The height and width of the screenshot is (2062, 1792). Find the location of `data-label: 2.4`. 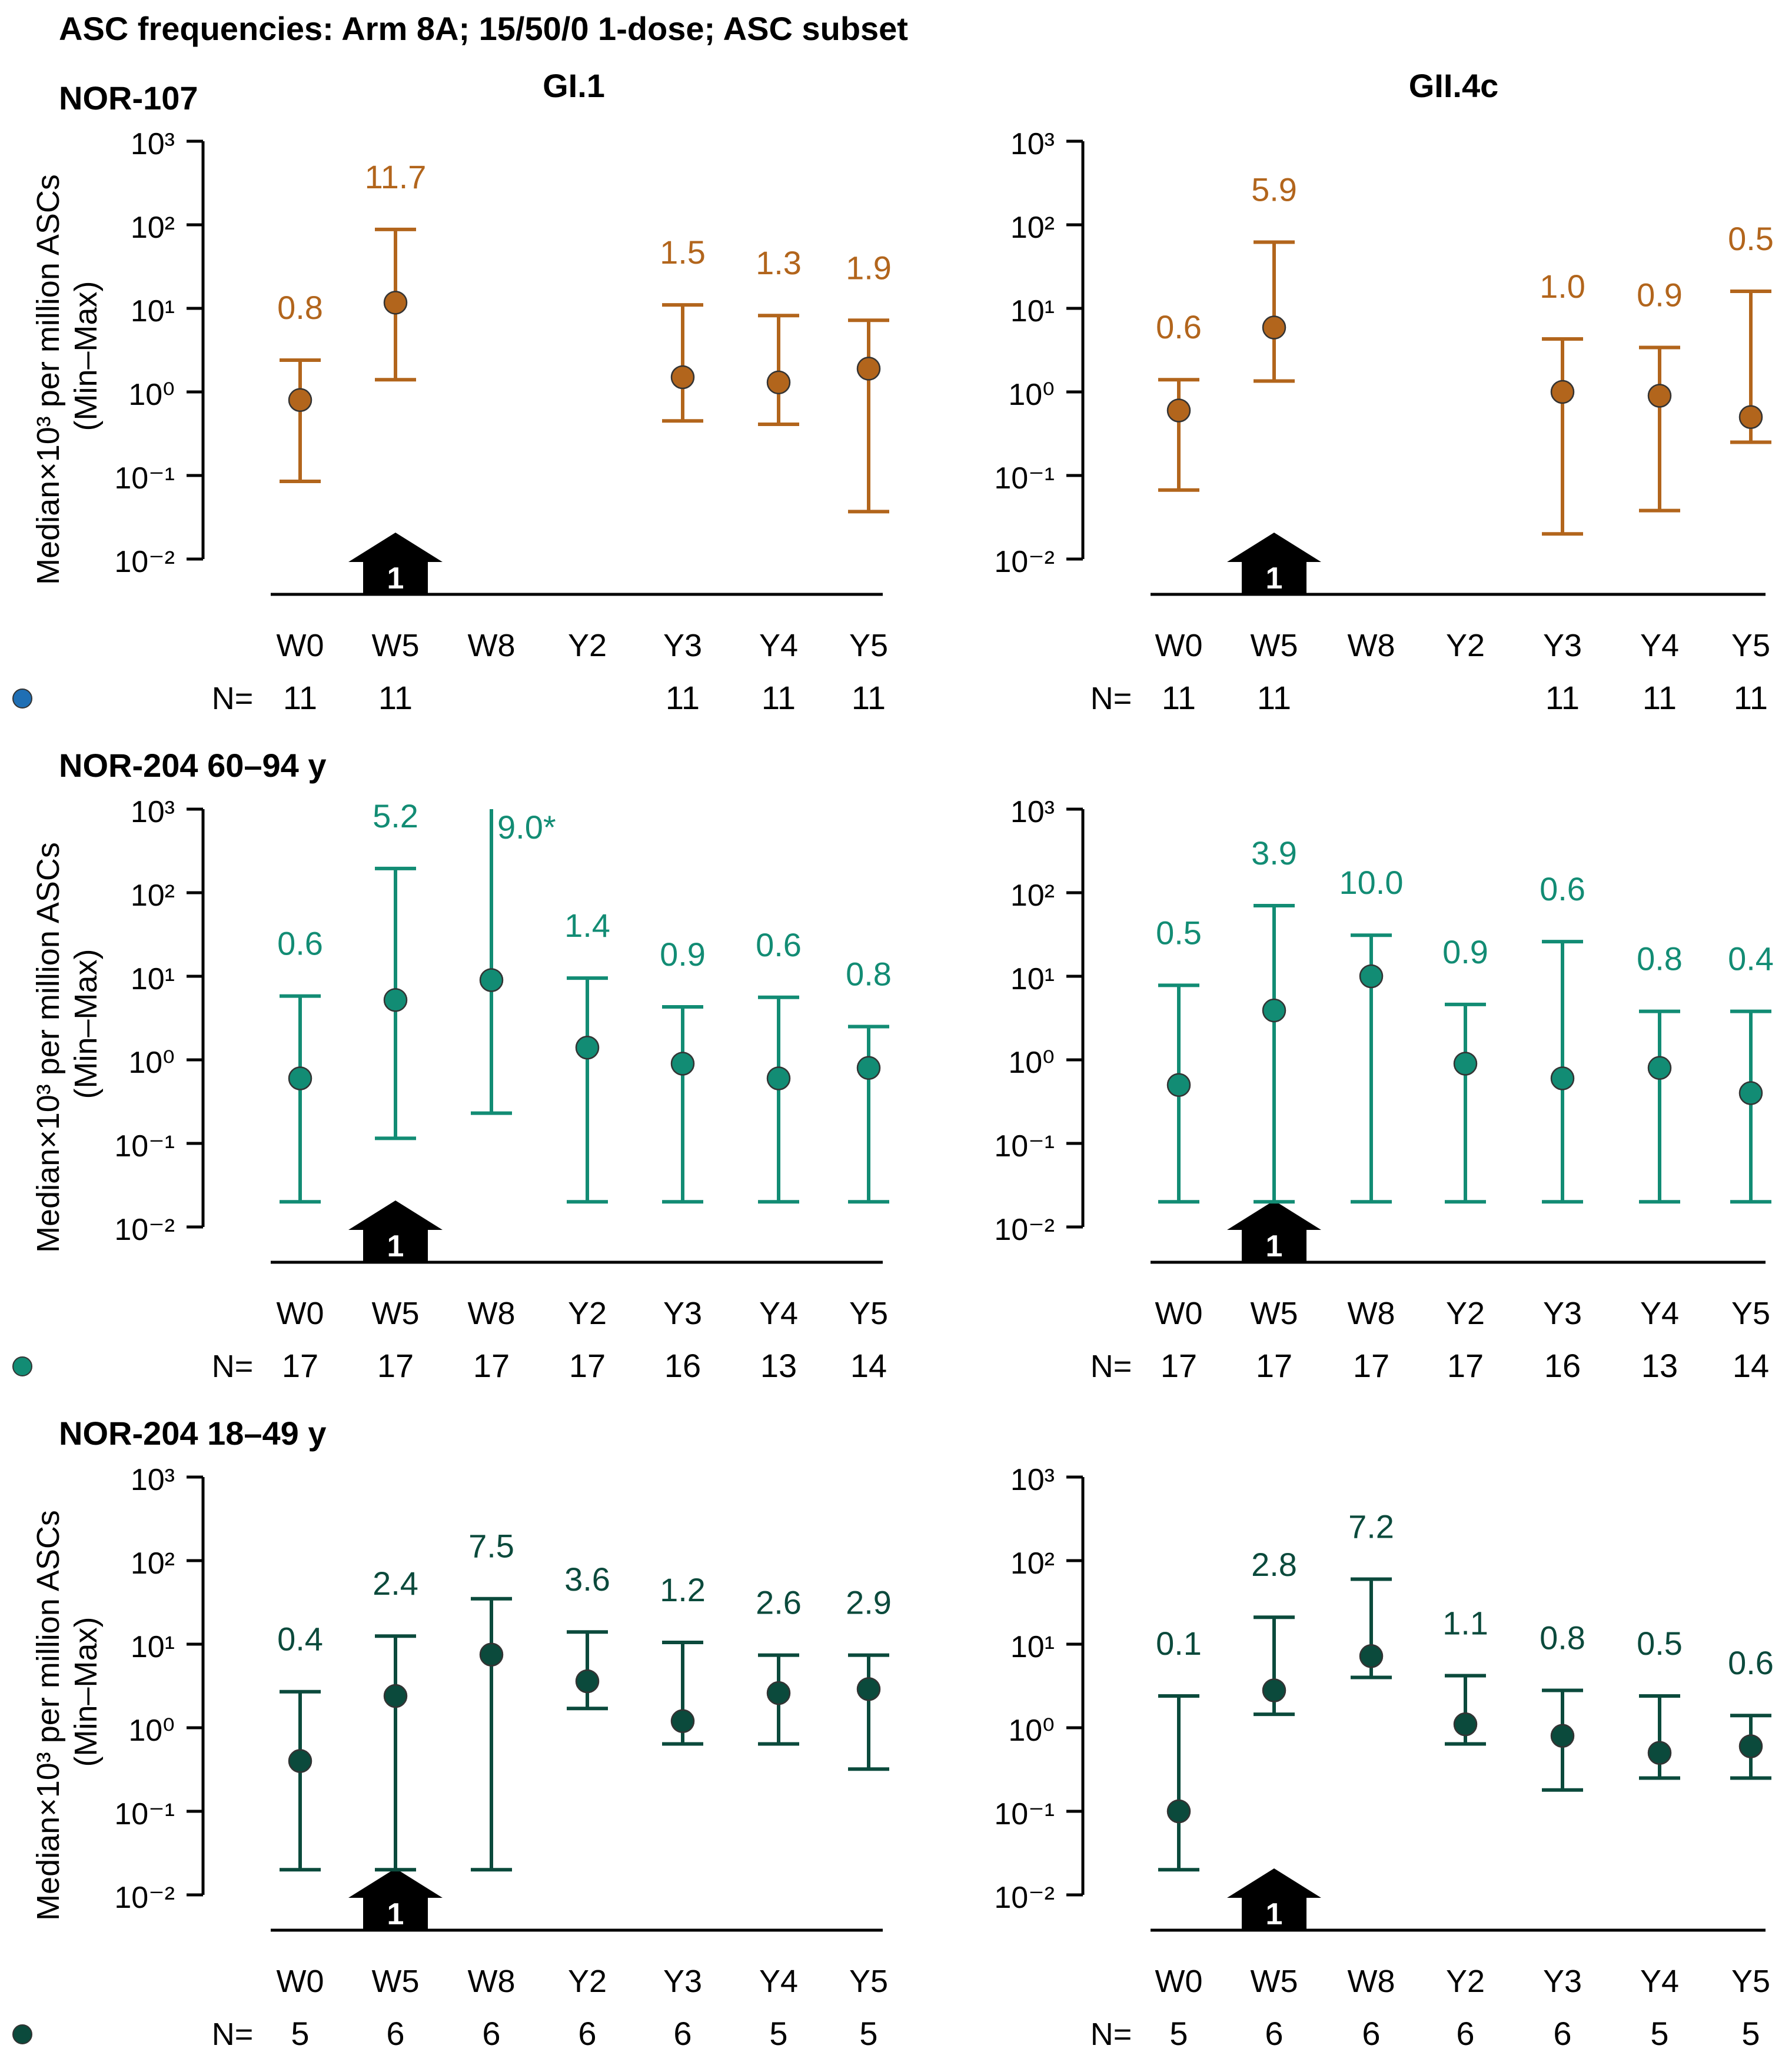

data-label: 2.4 is located at coordinates (395, 1583).